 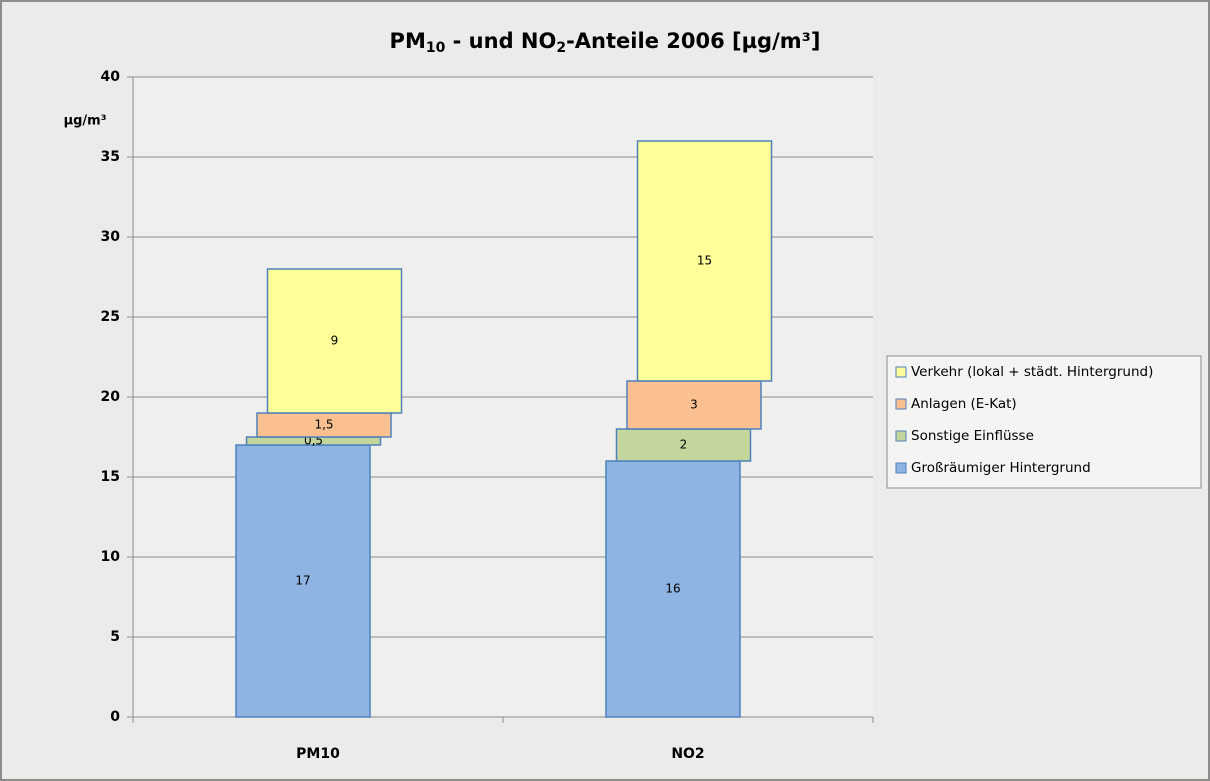 I want to click on y-axis-label: µg/m³, so click(x=85, y=121).